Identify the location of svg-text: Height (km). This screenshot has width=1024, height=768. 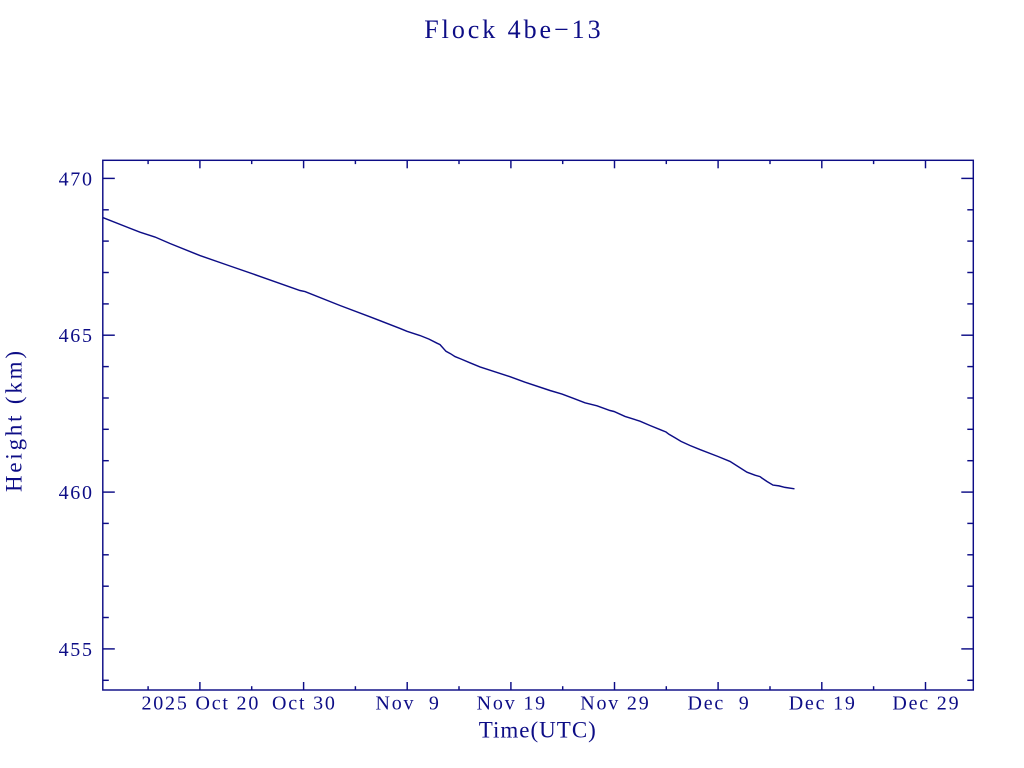
(14, 420).